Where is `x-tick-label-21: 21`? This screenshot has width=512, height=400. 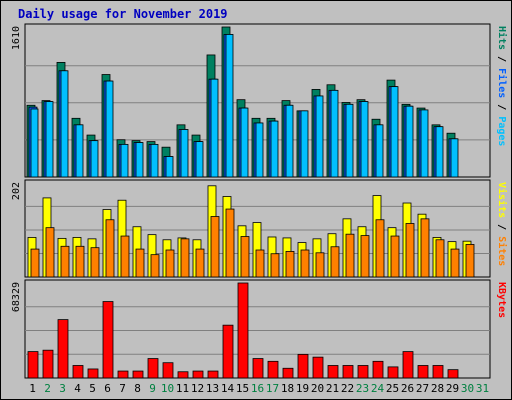
x-tick-label-21: 21 is located at coordinates (332, 388).